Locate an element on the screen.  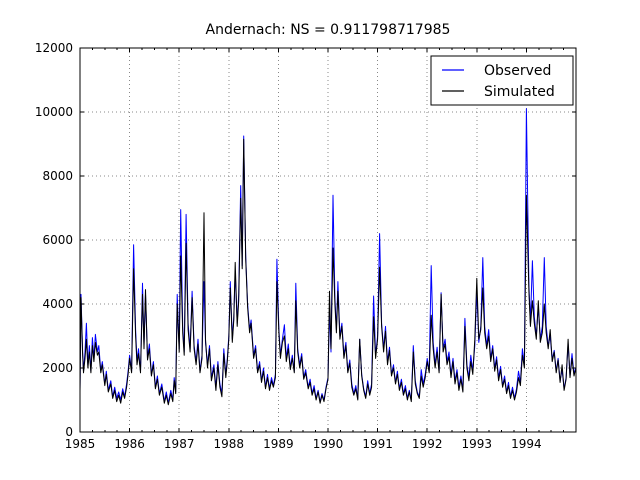
x-tick-label: 1993 is located at coordinates (477, 444).